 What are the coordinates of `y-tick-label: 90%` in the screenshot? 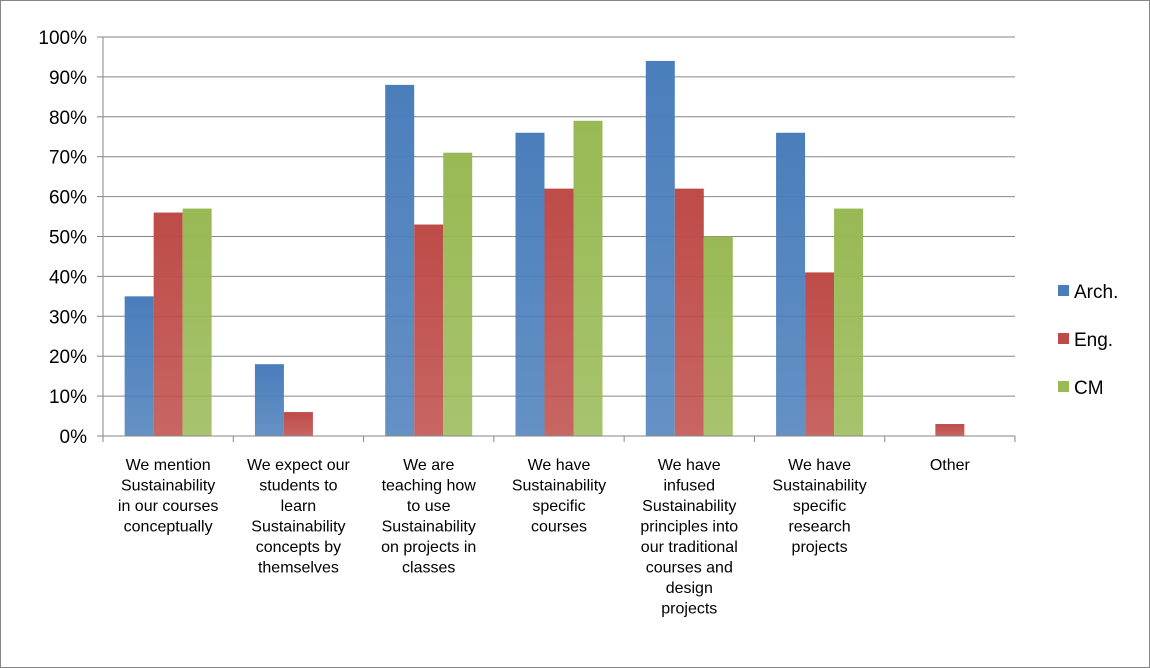 It's located at (68, 78).